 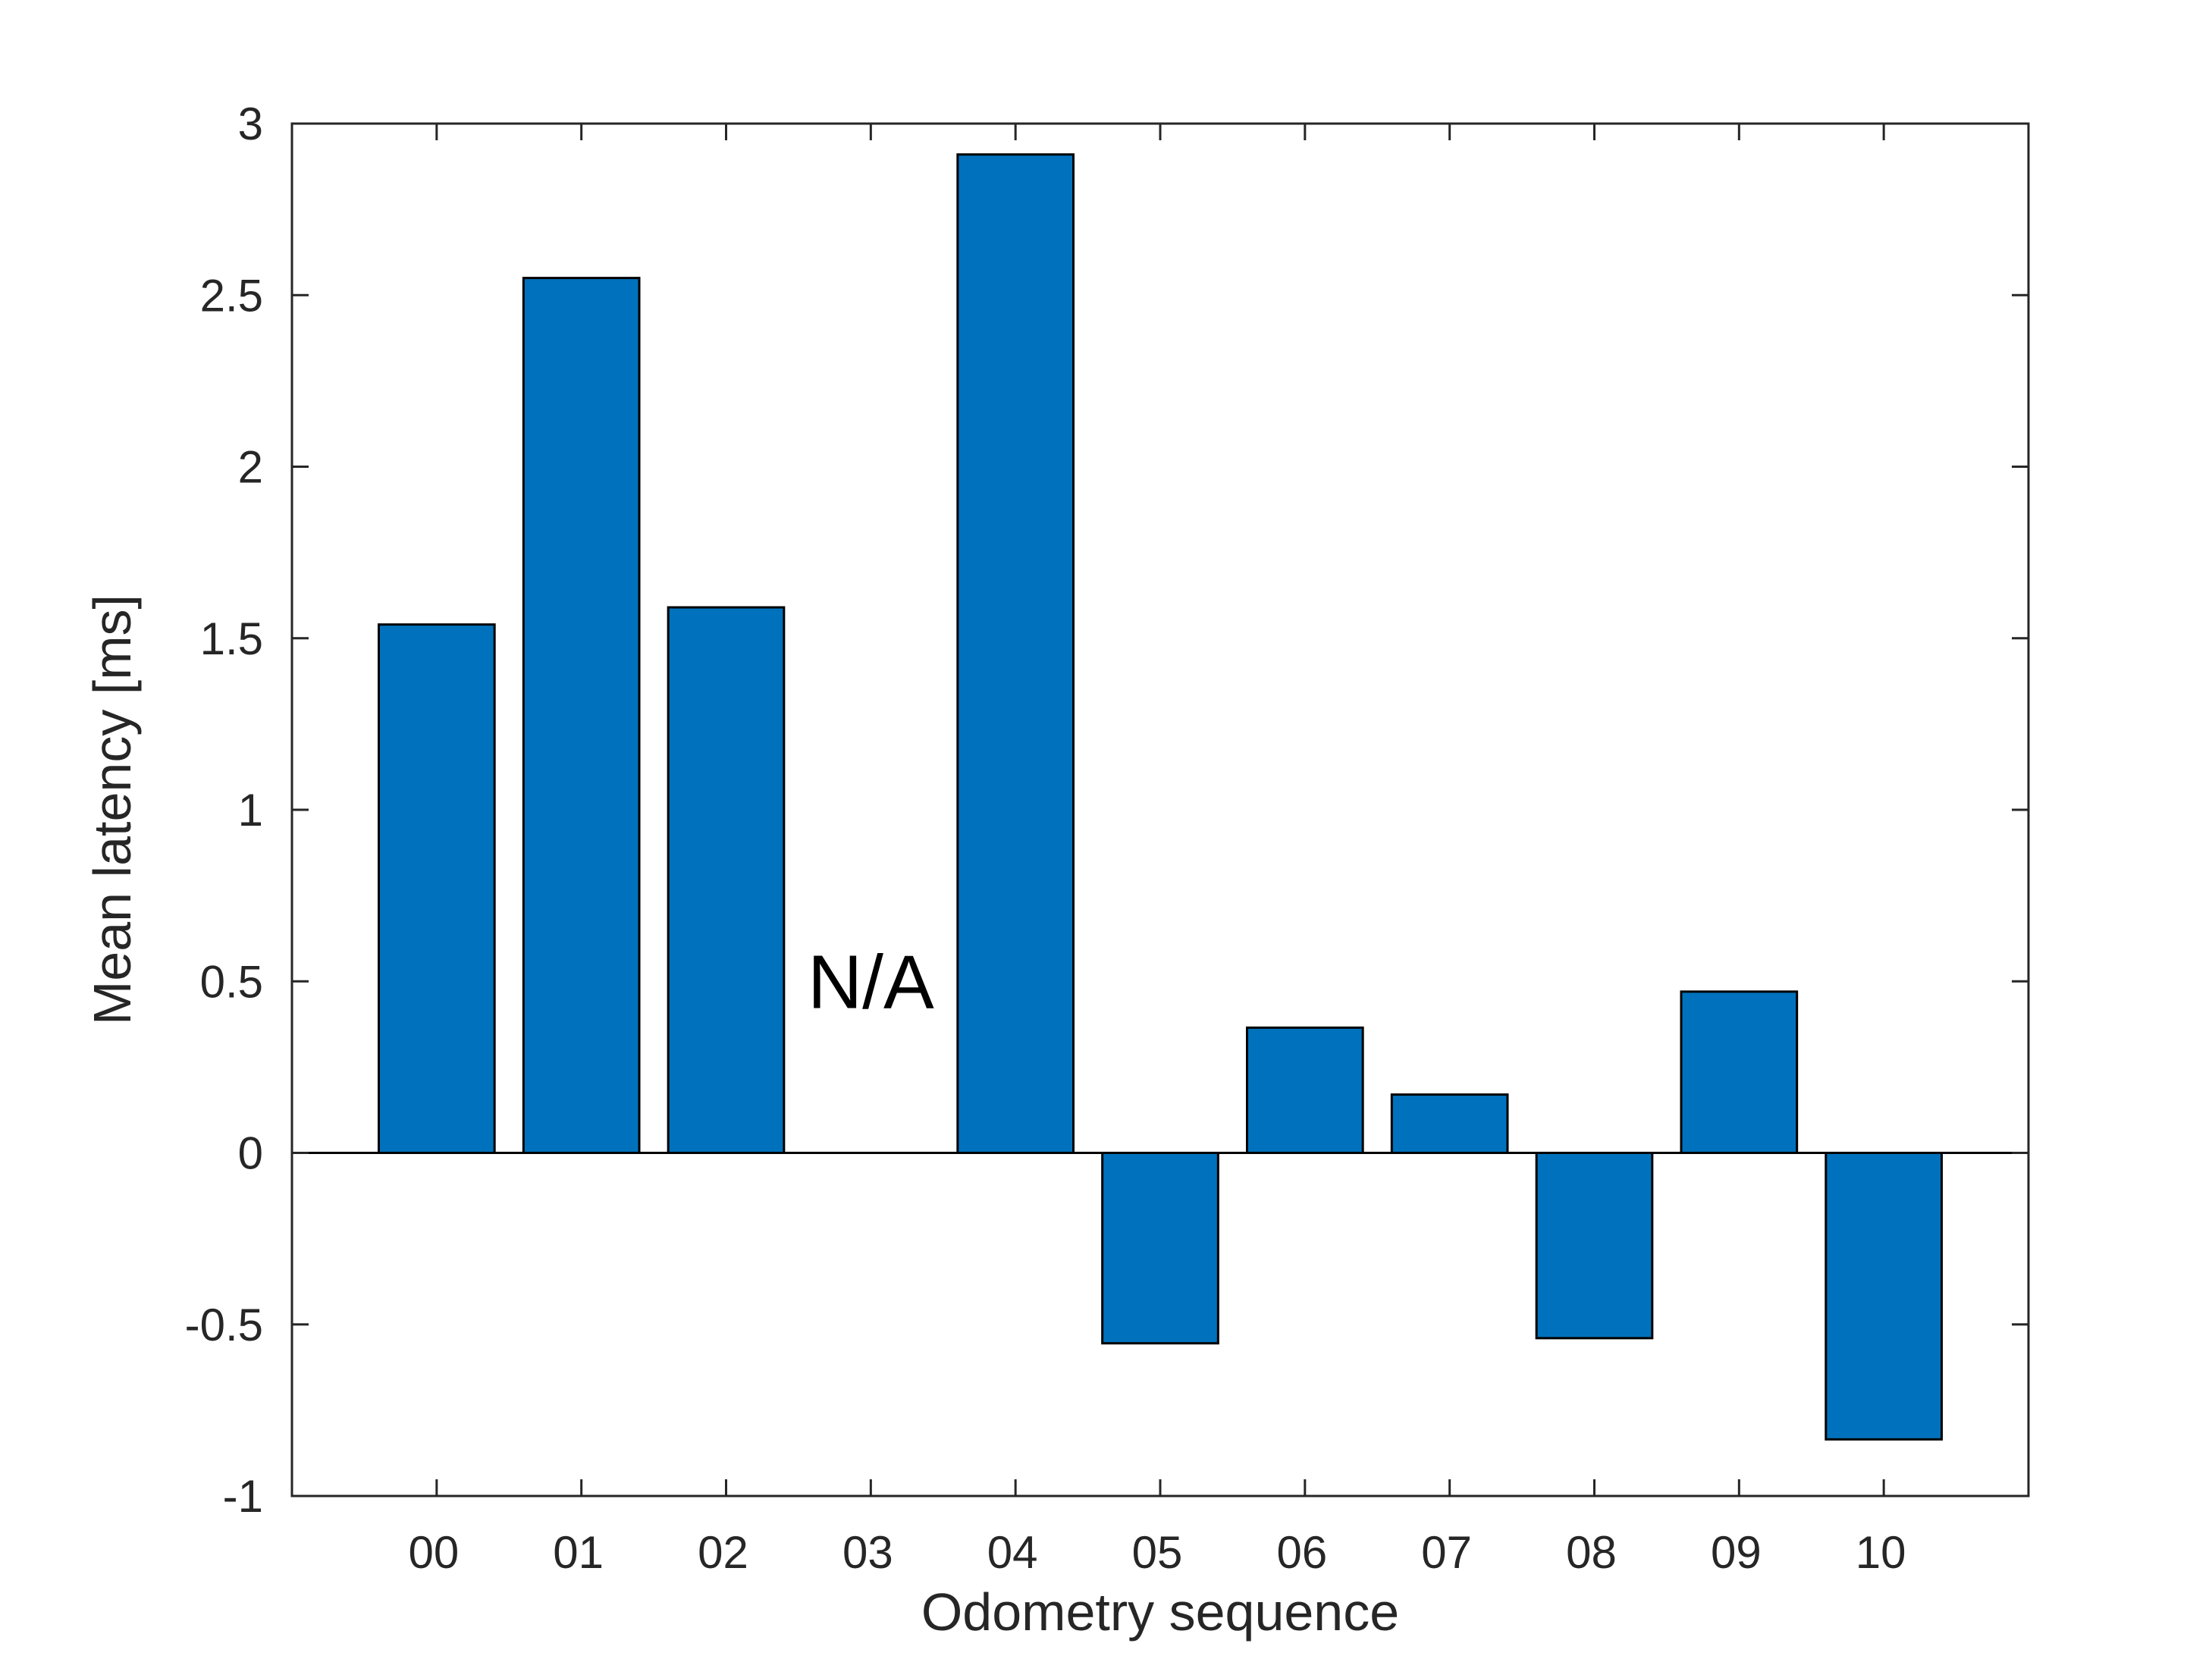 I want to click on x-tick-labels: 00 01 02 03 04 05 06 07 08 09 10, so click(x=1157, y=1553).